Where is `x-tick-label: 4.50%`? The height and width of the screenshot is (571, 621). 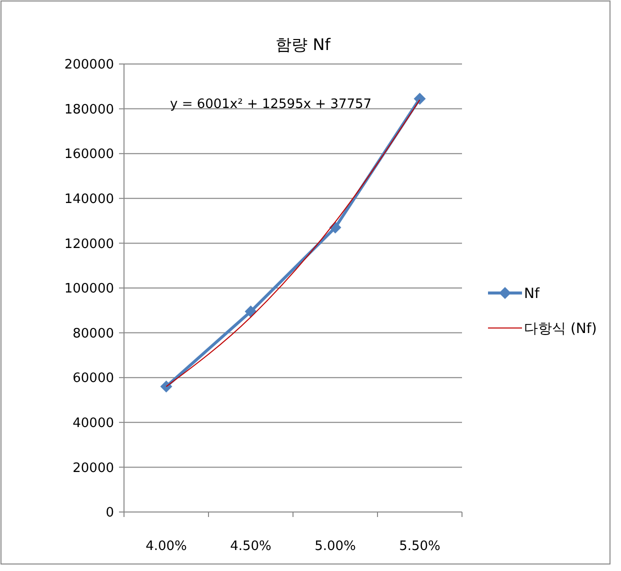 x-tick-label: 4.50% is located at coordinates (251, 546).